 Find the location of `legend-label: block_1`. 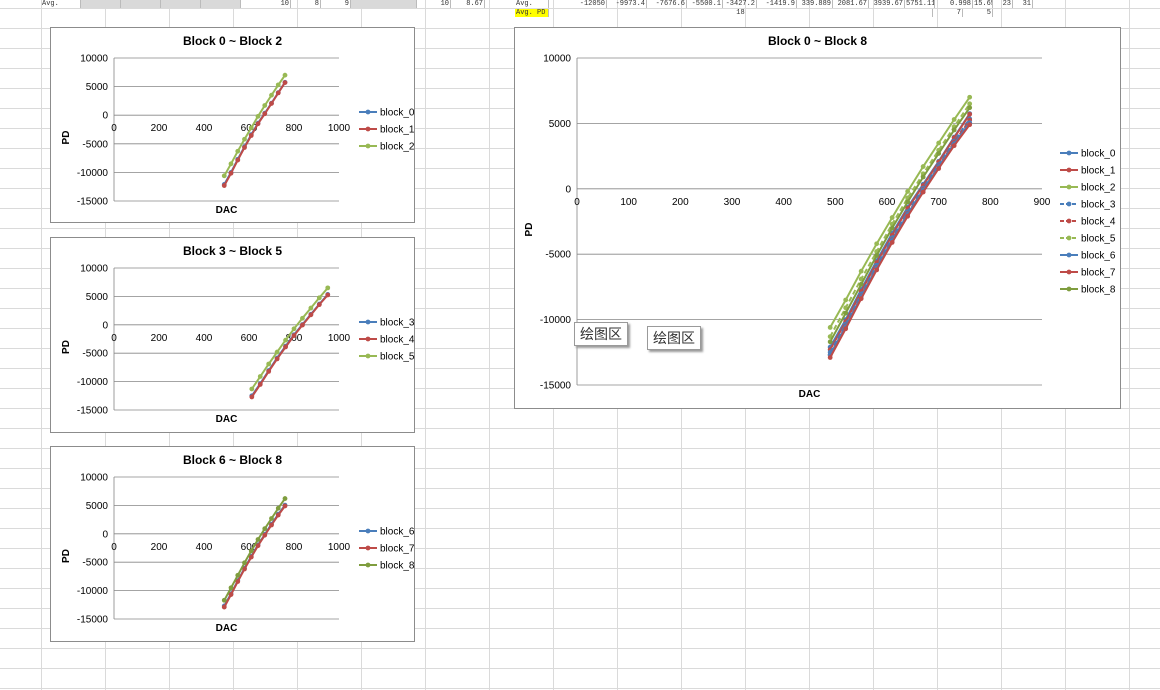

legend-label: block_1 is located at coordinates (1098, 171).